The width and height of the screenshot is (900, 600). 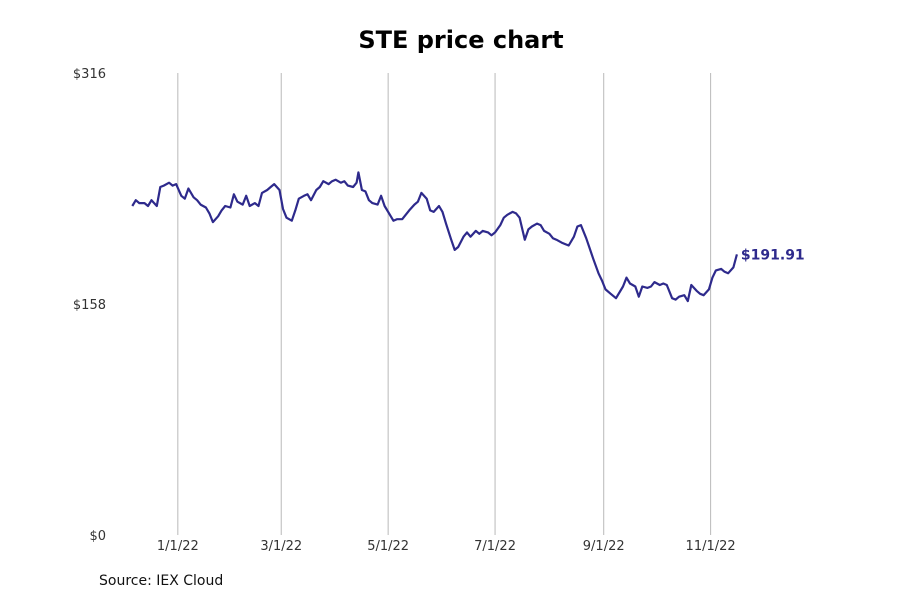 I want to click on y-tick-label: $158, so click(x=89, y=305).